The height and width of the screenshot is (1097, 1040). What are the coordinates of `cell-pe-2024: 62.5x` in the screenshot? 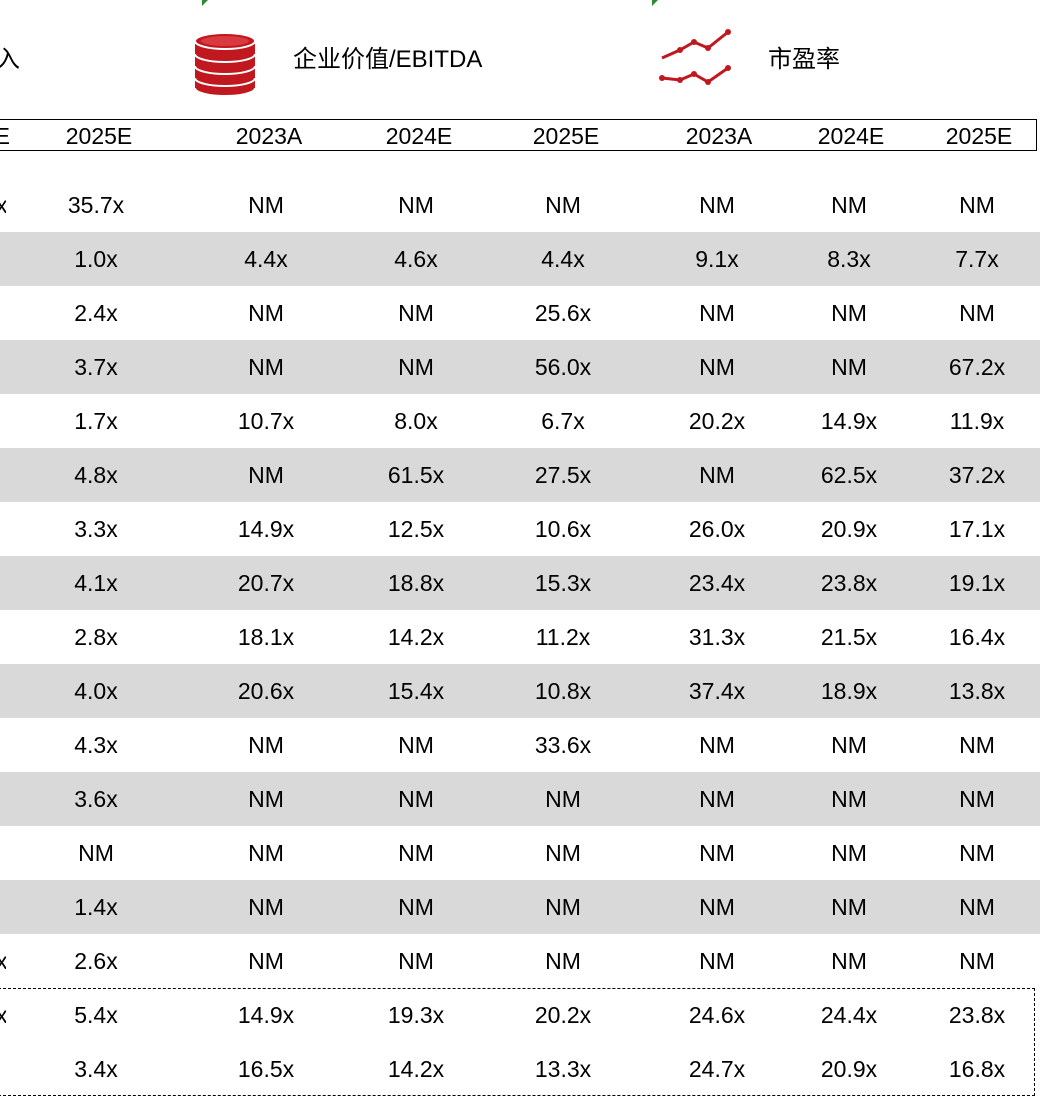 It's located at (849, 475).